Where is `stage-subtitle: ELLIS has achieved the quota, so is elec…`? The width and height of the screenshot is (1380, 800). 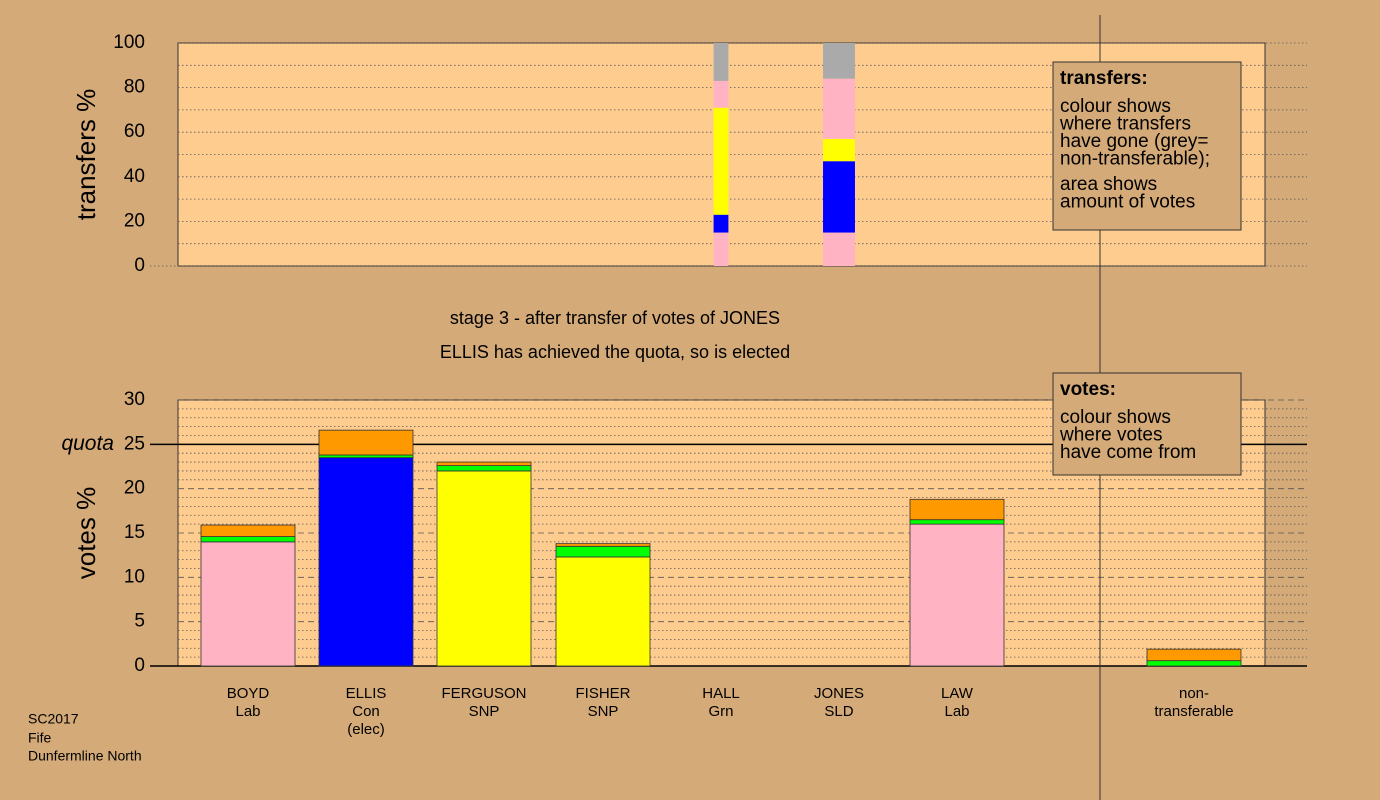
stage-subtitle: ELLIS has achieved the quota, so is elec… is located at coordinates (615, 352).